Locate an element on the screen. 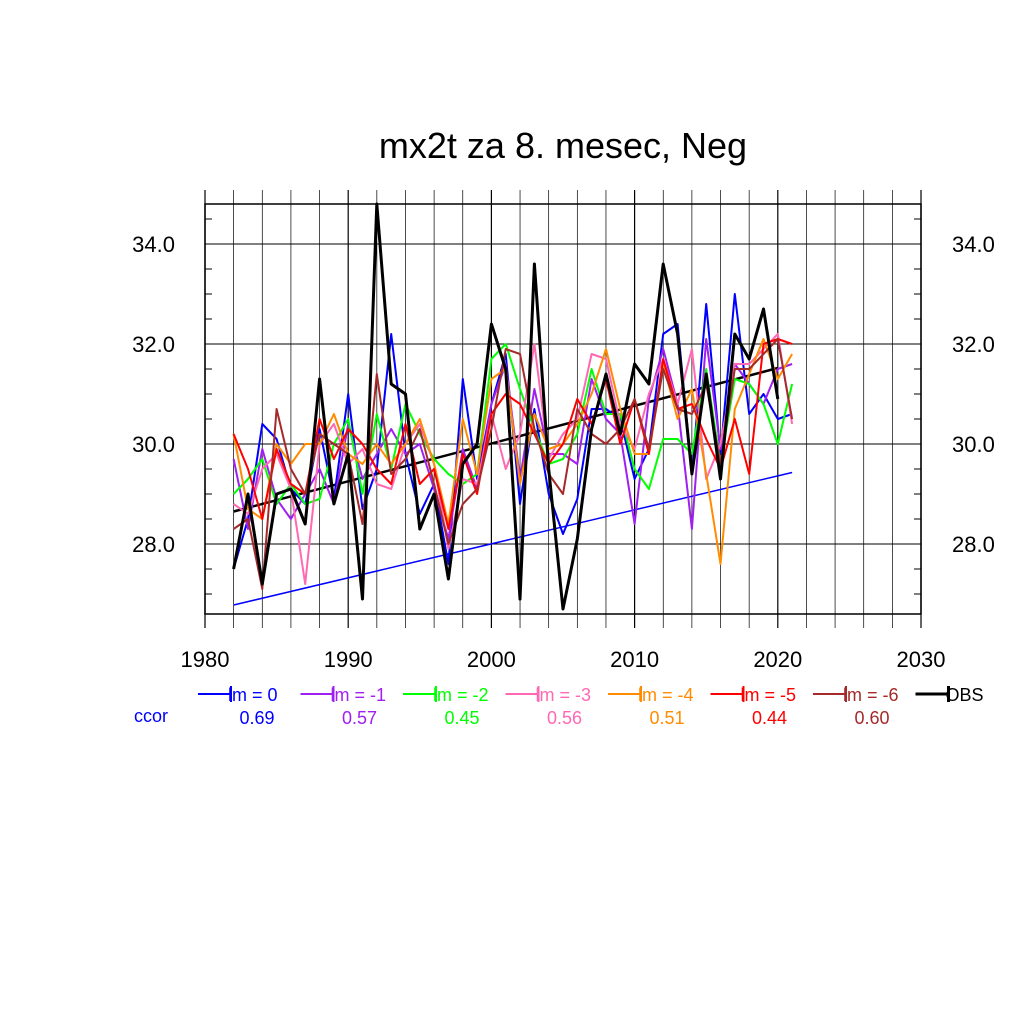 The width and height of the screenshot is (1024, 1024). trend-lines is located at coordinates (513, 486).